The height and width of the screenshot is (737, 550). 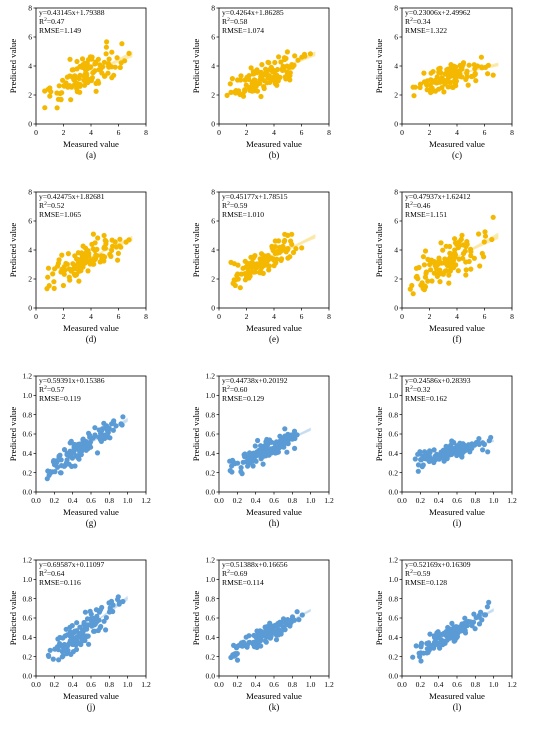 What do you see at coordinates (418, 205) in the screenshot?
I see `r-squared: R2=0.46` at bounding box center [418, 205].